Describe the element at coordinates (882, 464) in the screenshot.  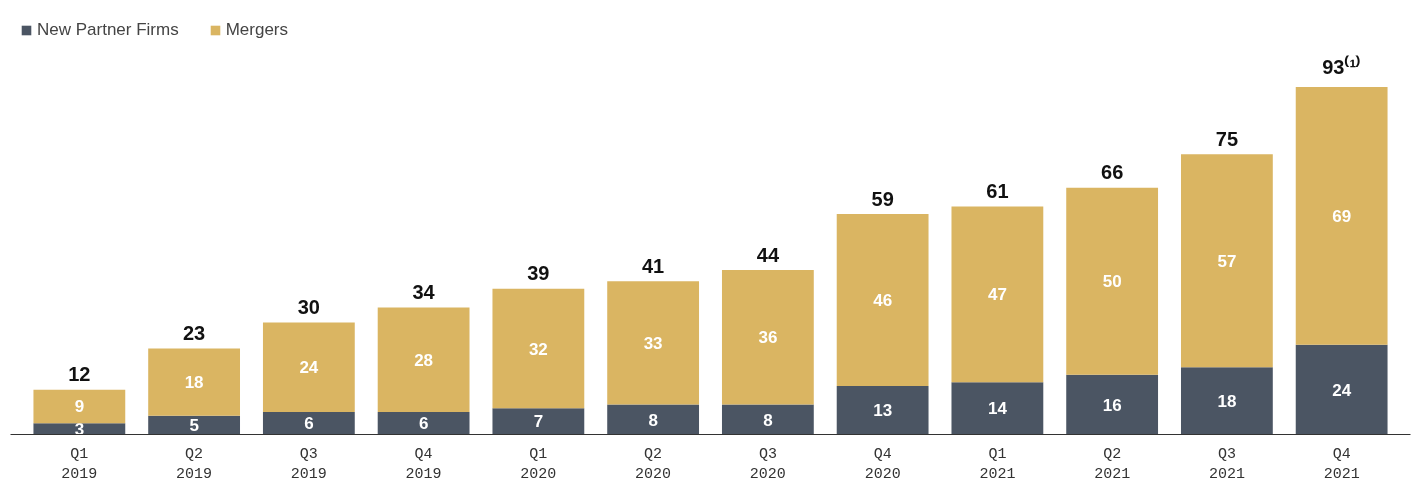
I see `x-tick-label: Q4 2020` at that location.